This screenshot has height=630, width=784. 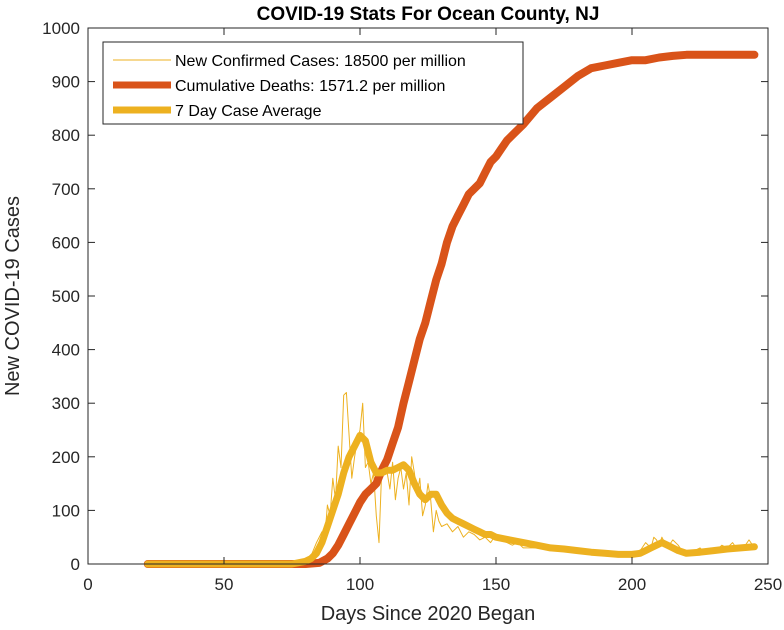 What do you see at coordinates (320, 61) in the screenshot?
I see `legend-label-new-cases: New Confirmed Cases: 18500 per million` at bounding box center [320, 61].